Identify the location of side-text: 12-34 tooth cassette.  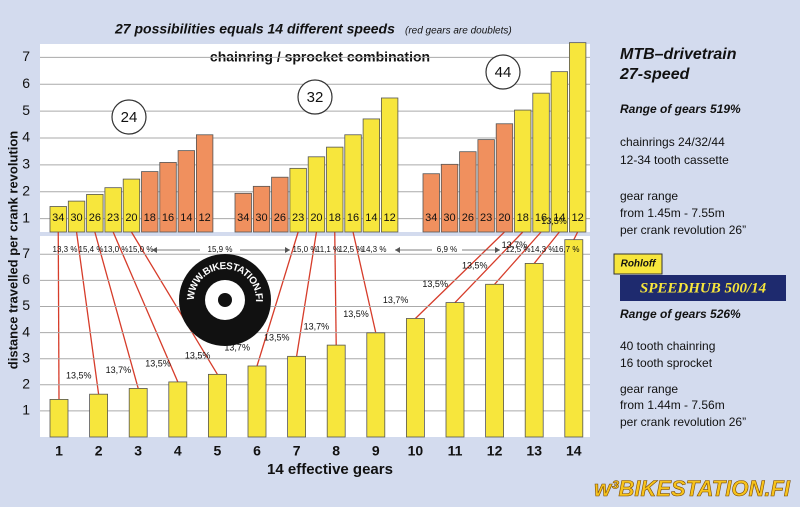
(674, 160).